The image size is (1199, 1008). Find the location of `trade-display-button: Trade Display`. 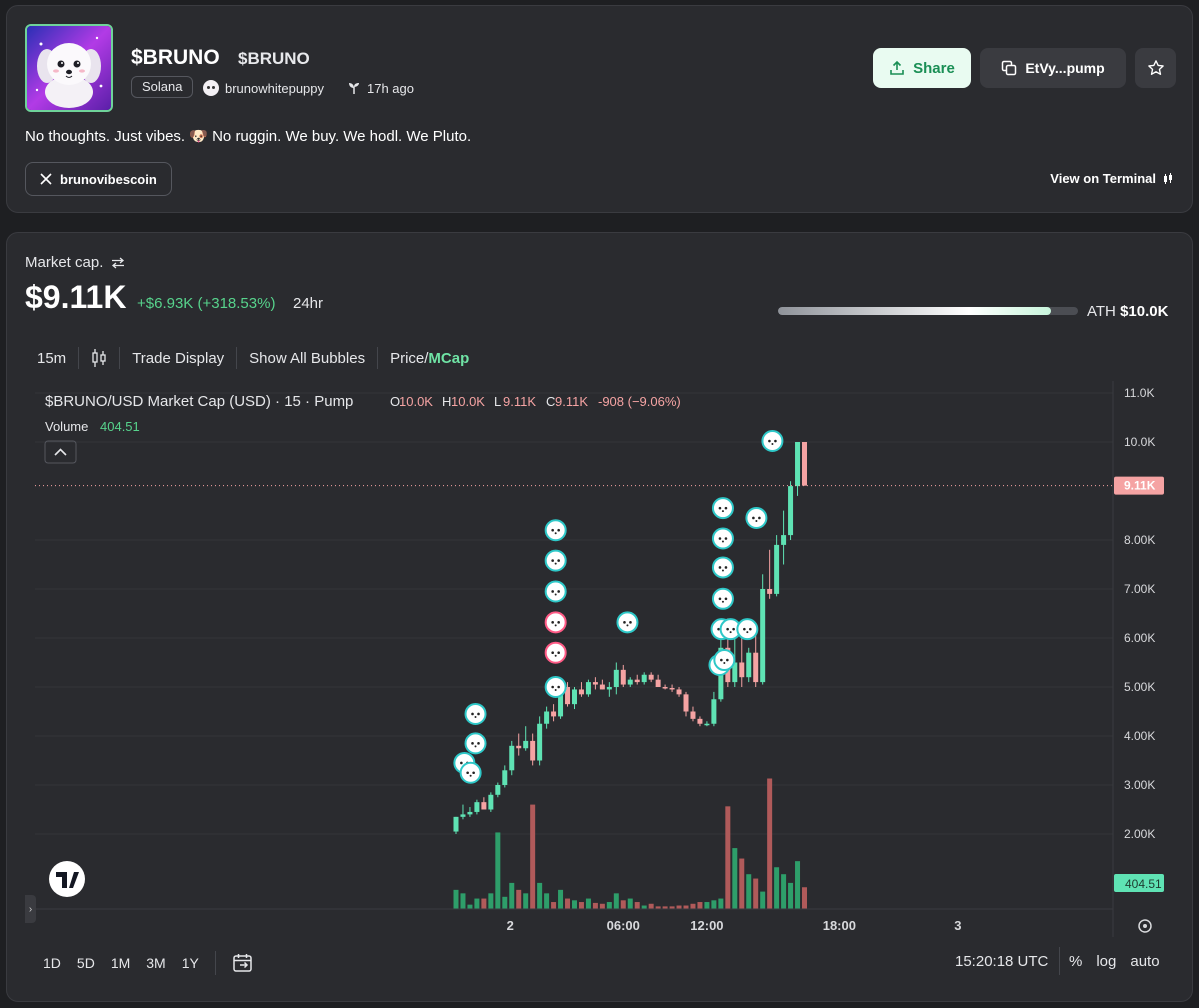

trade-display-button: Trade Display is located at coordinates (178, 358).